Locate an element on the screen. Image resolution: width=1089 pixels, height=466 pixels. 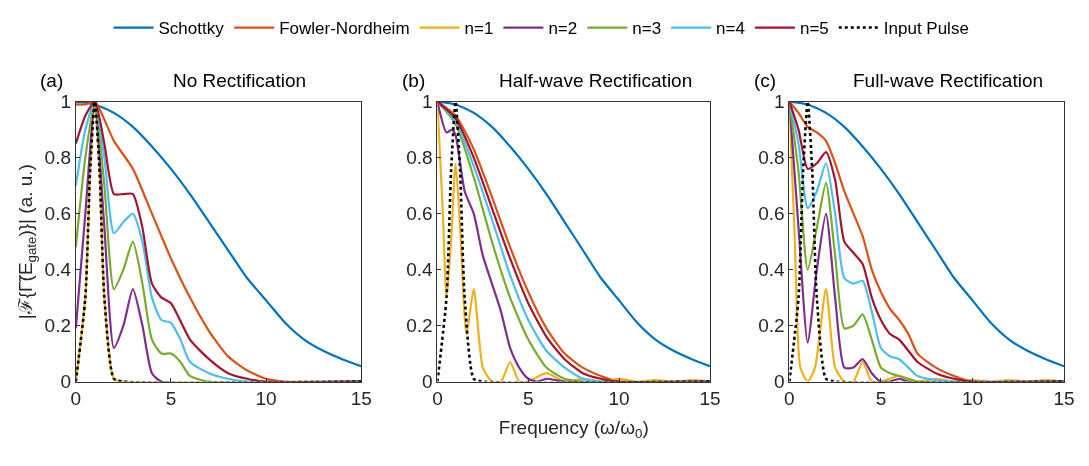
x-axis-title: Frequency (ω/ω$_{0}$) is located at coordinates (573, 429).